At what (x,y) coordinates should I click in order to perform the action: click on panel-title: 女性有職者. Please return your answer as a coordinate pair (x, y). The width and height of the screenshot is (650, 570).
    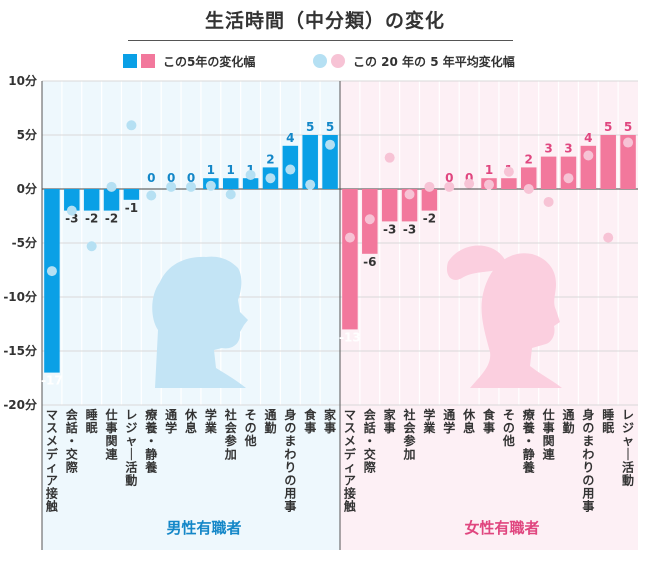
    Looking at the image, I should click on (501, 528).